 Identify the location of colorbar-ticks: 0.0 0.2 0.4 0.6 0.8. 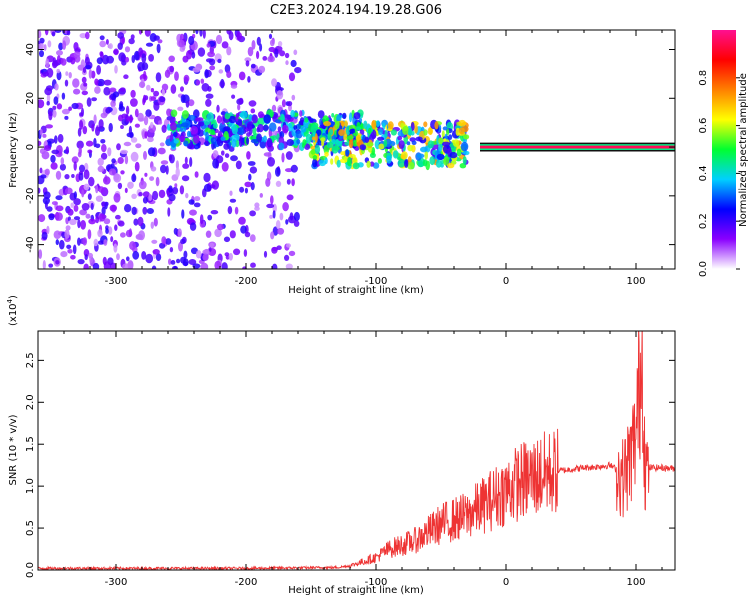
(719, 173).